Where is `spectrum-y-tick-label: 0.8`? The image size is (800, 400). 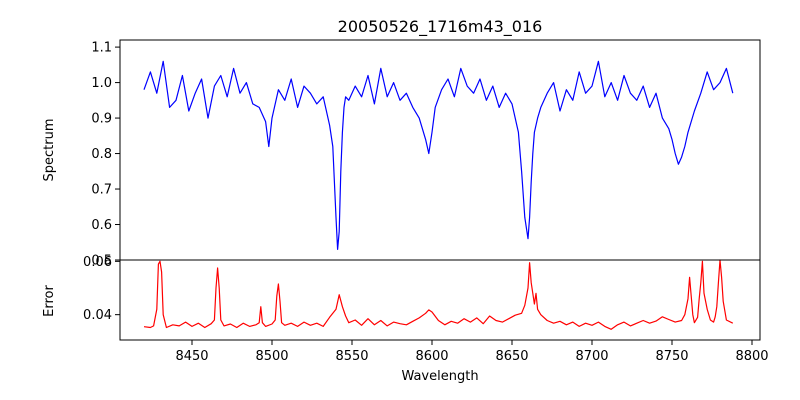 spectrum-y-tick-label: 0.8 is located at coordinates (101, 154).